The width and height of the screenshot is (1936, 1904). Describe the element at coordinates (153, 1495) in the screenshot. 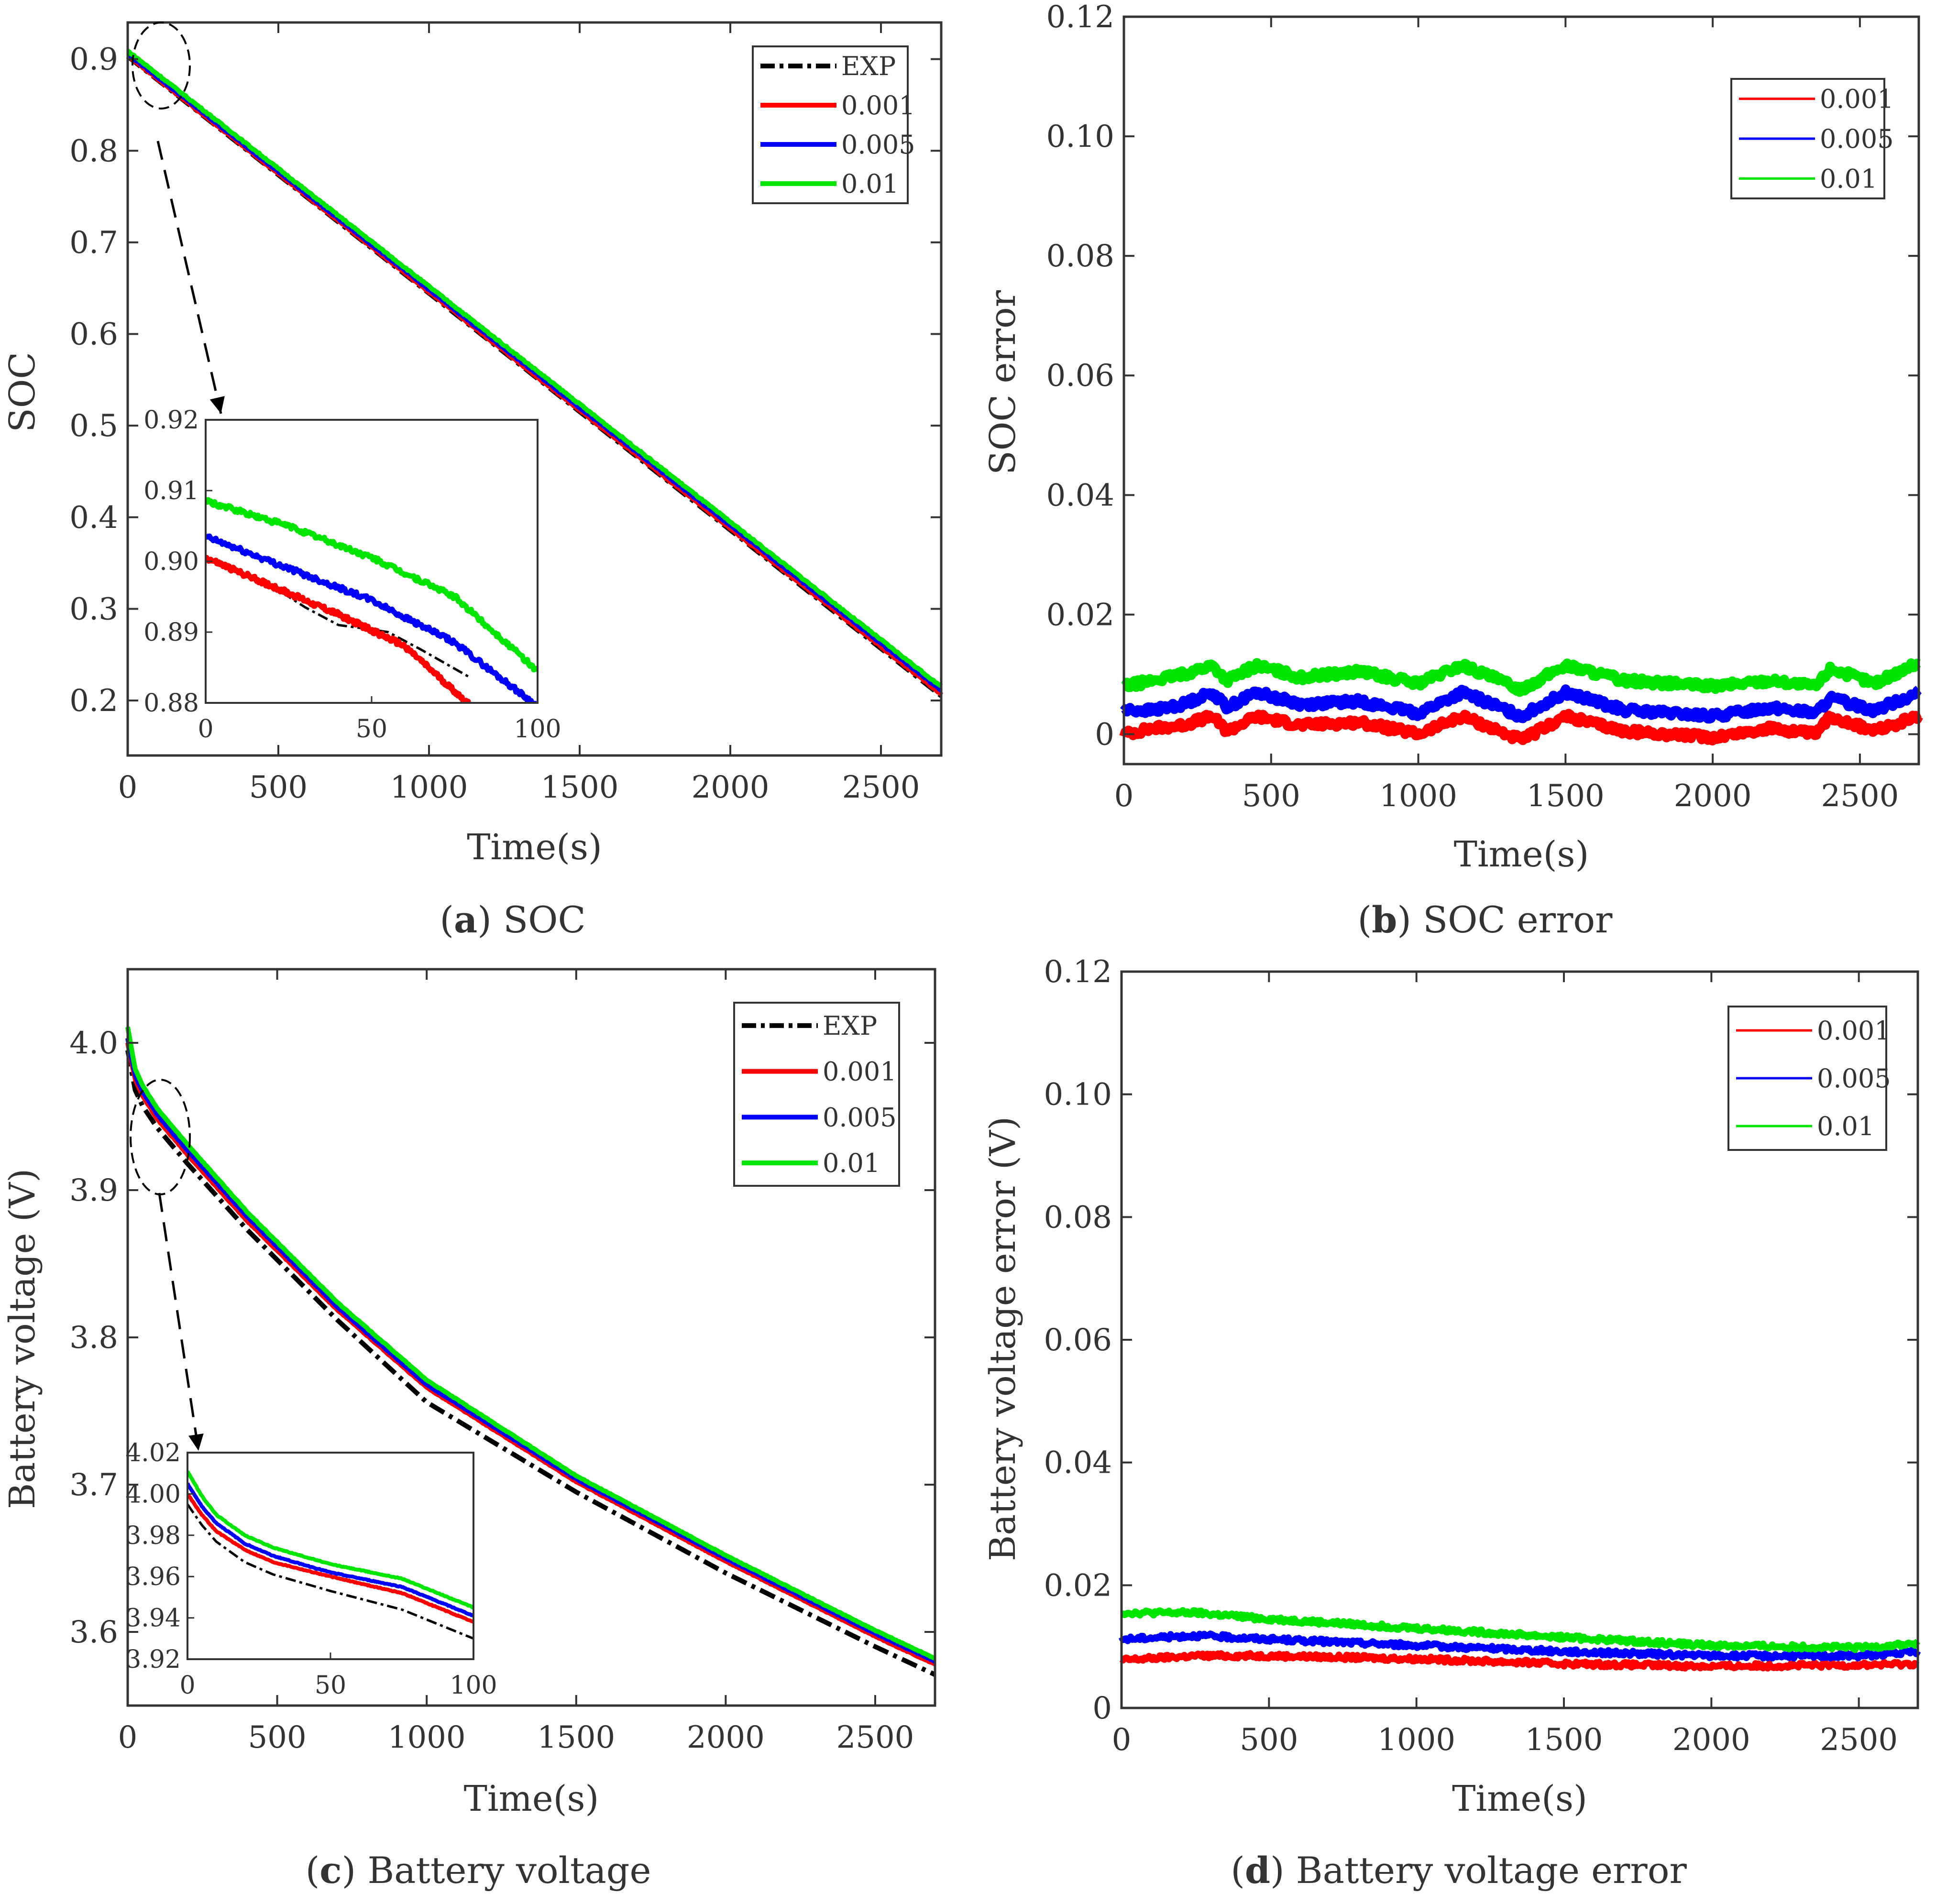

I see `inset-y-tick-label: 4.00` at that location.